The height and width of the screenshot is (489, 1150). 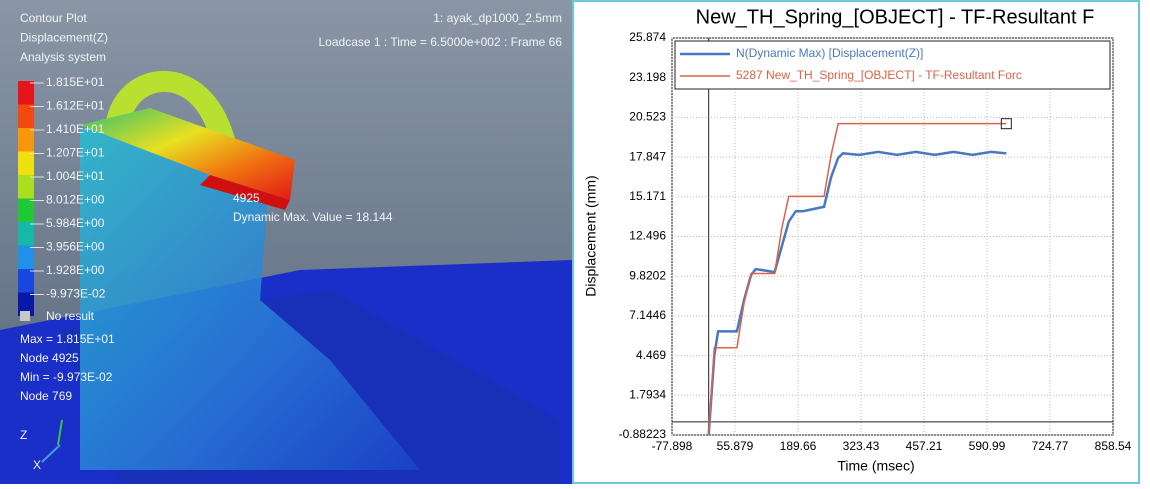 What do you see at coordinates (75, 129) in the screenshot?
I see `legend-level: 1.410E+01` at bounding box center [75, 129].